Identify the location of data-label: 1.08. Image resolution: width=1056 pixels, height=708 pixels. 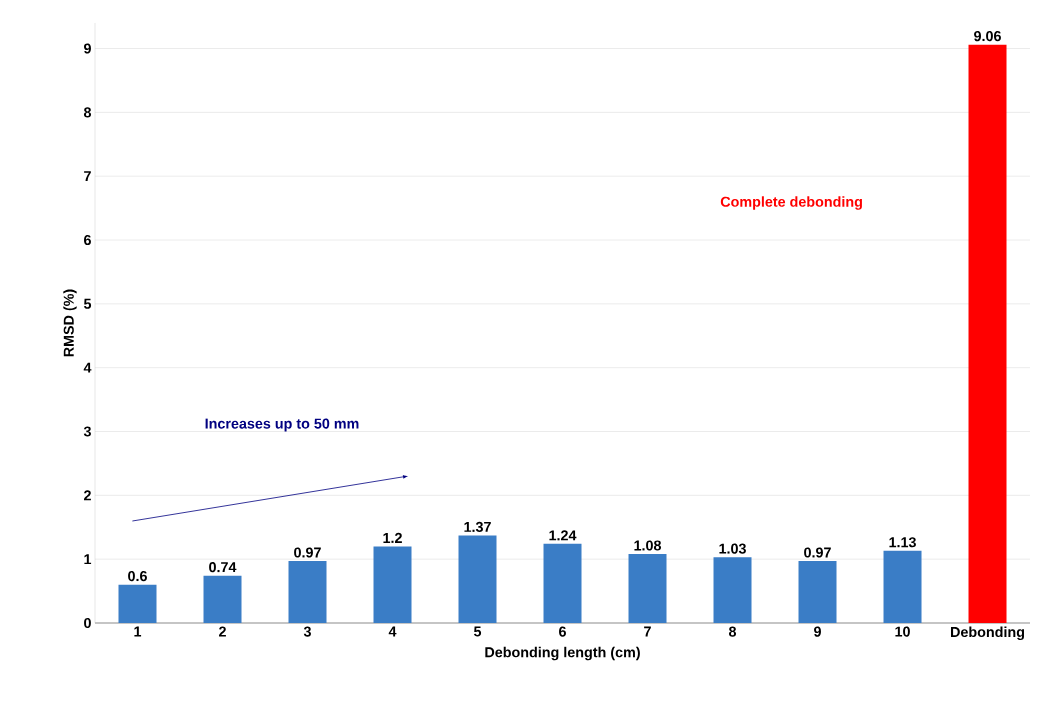
(648, 545).